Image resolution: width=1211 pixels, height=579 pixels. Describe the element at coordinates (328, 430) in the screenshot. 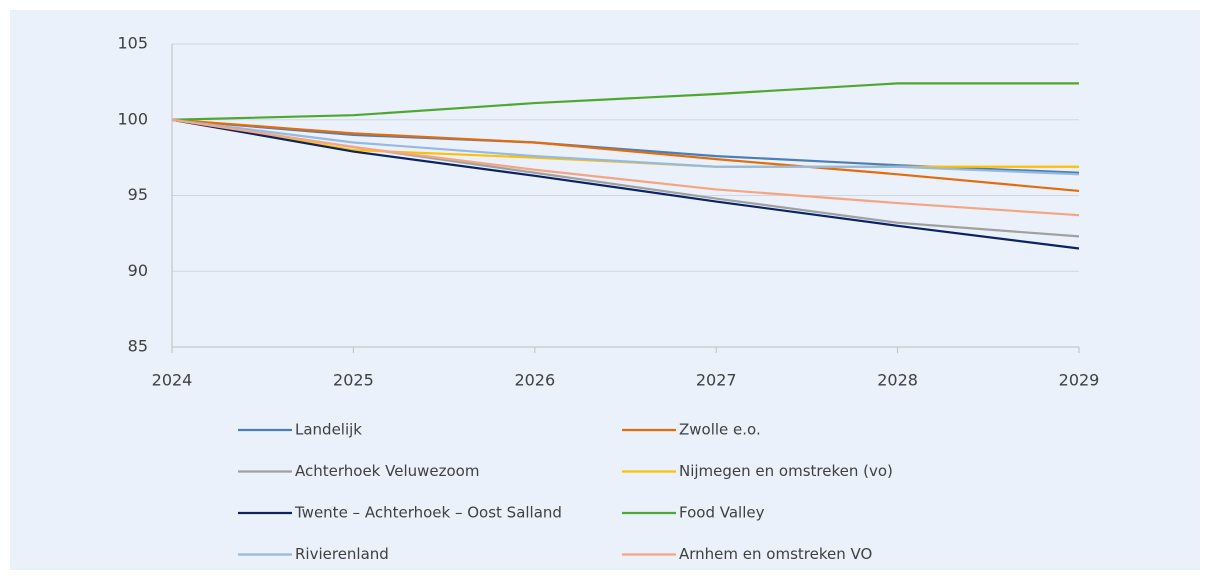

I see `legend-label: Landelijk` at that location.